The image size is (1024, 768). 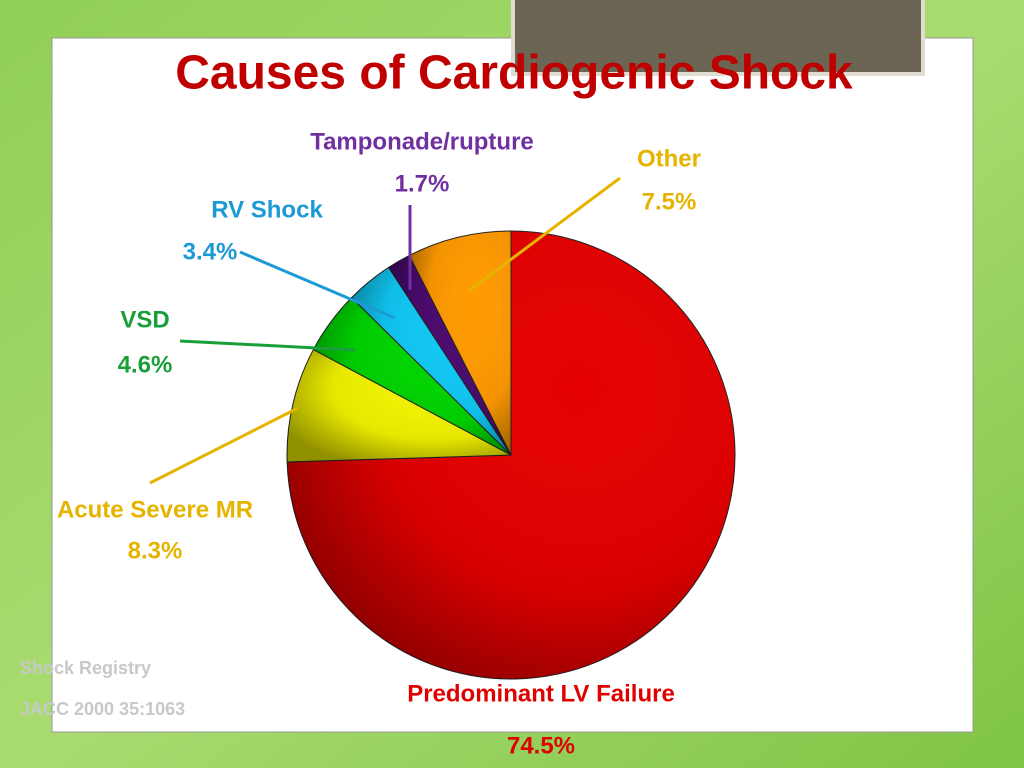 I want to click on value-label: 7.5%, so click(x=669, y=201).